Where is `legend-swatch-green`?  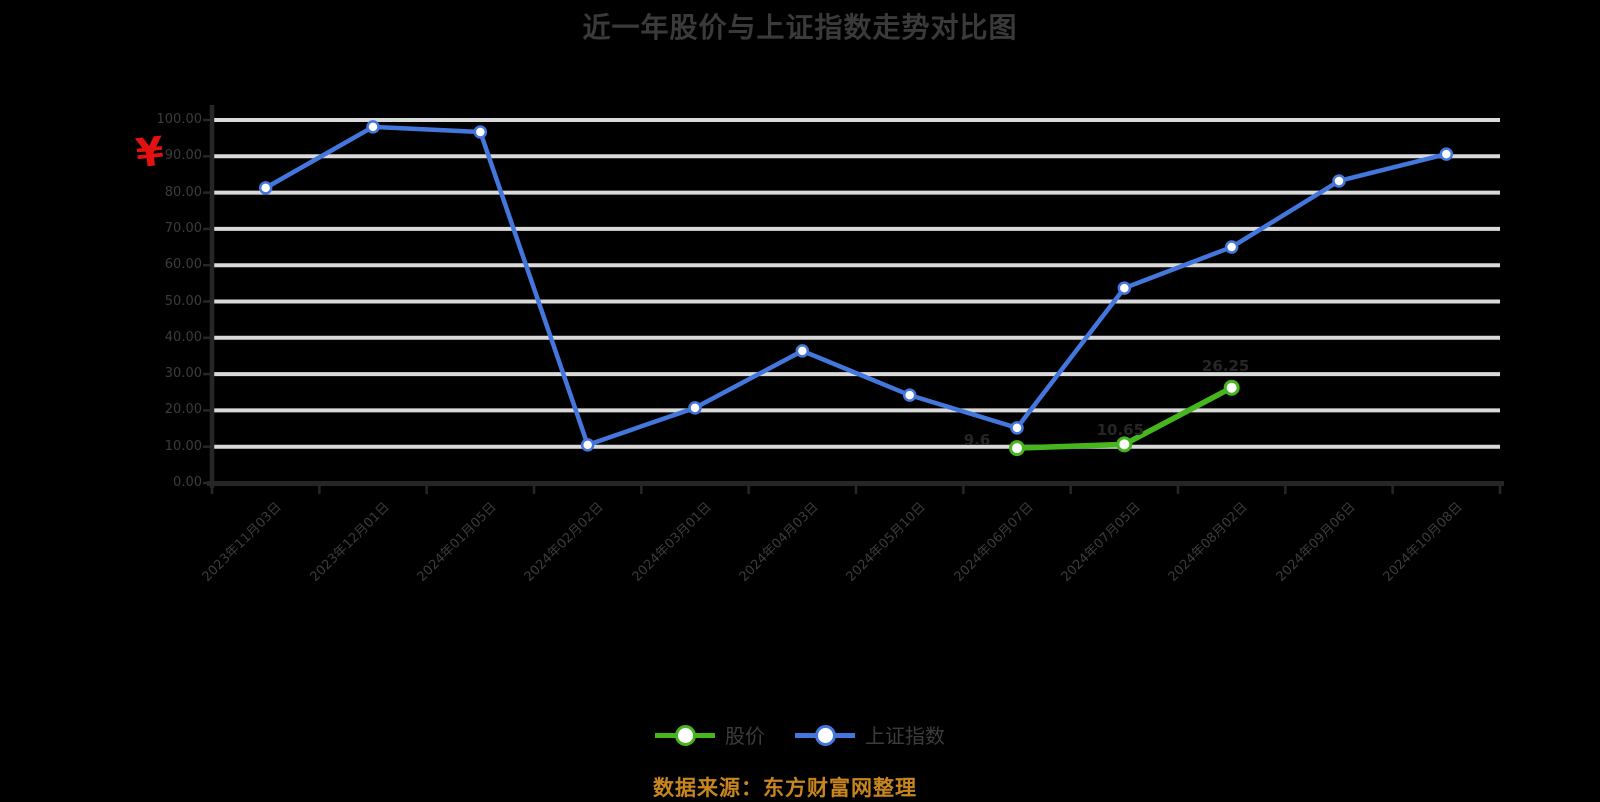
legend-swatch-green is located at coordinates (685, 735).